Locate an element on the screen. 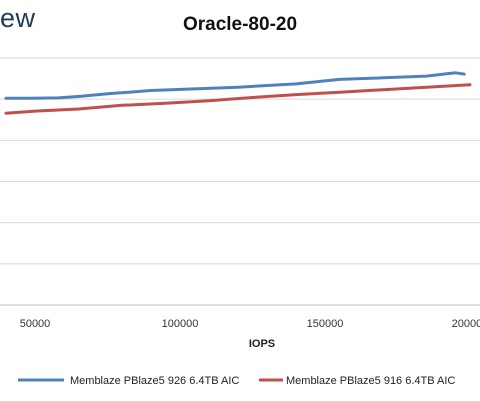  x-tick-label: 150000 is located at coordinates (325, 324).